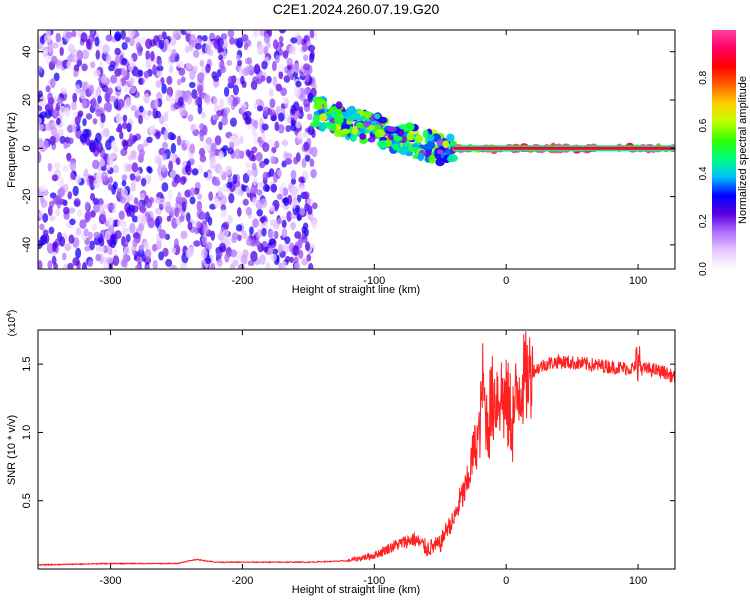 The image size is (750, 600). What do you see at coordinates (564, 148) in the screenshot?
I see `carrier-band-core` at bounding box center [564, 148].